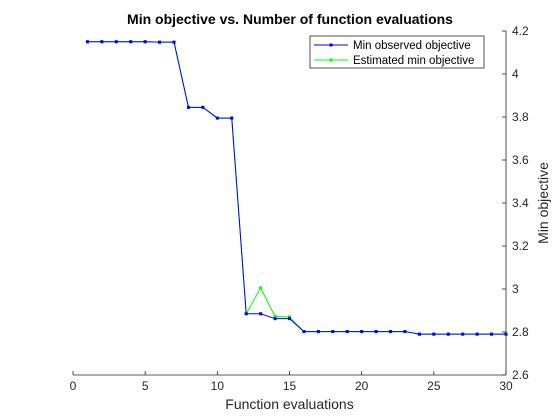 This screenshot has width=560, height=420. What do you see at coordinates (520, 246) in the screenshot?
I see `y-tick-label-3: 3.2` at bounding box center [520, 246].